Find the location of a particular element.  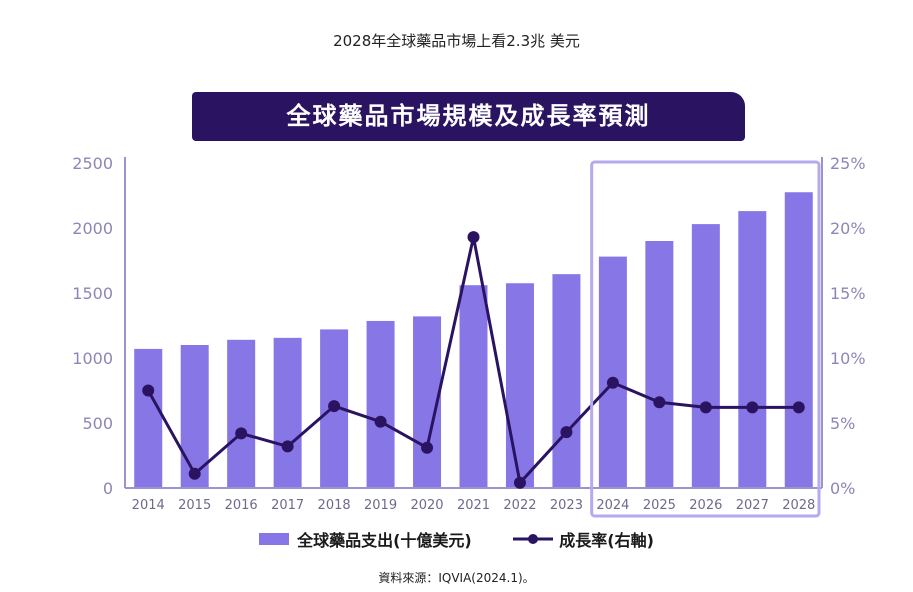

growth-point-2016 is located at coordinates (241, 433).